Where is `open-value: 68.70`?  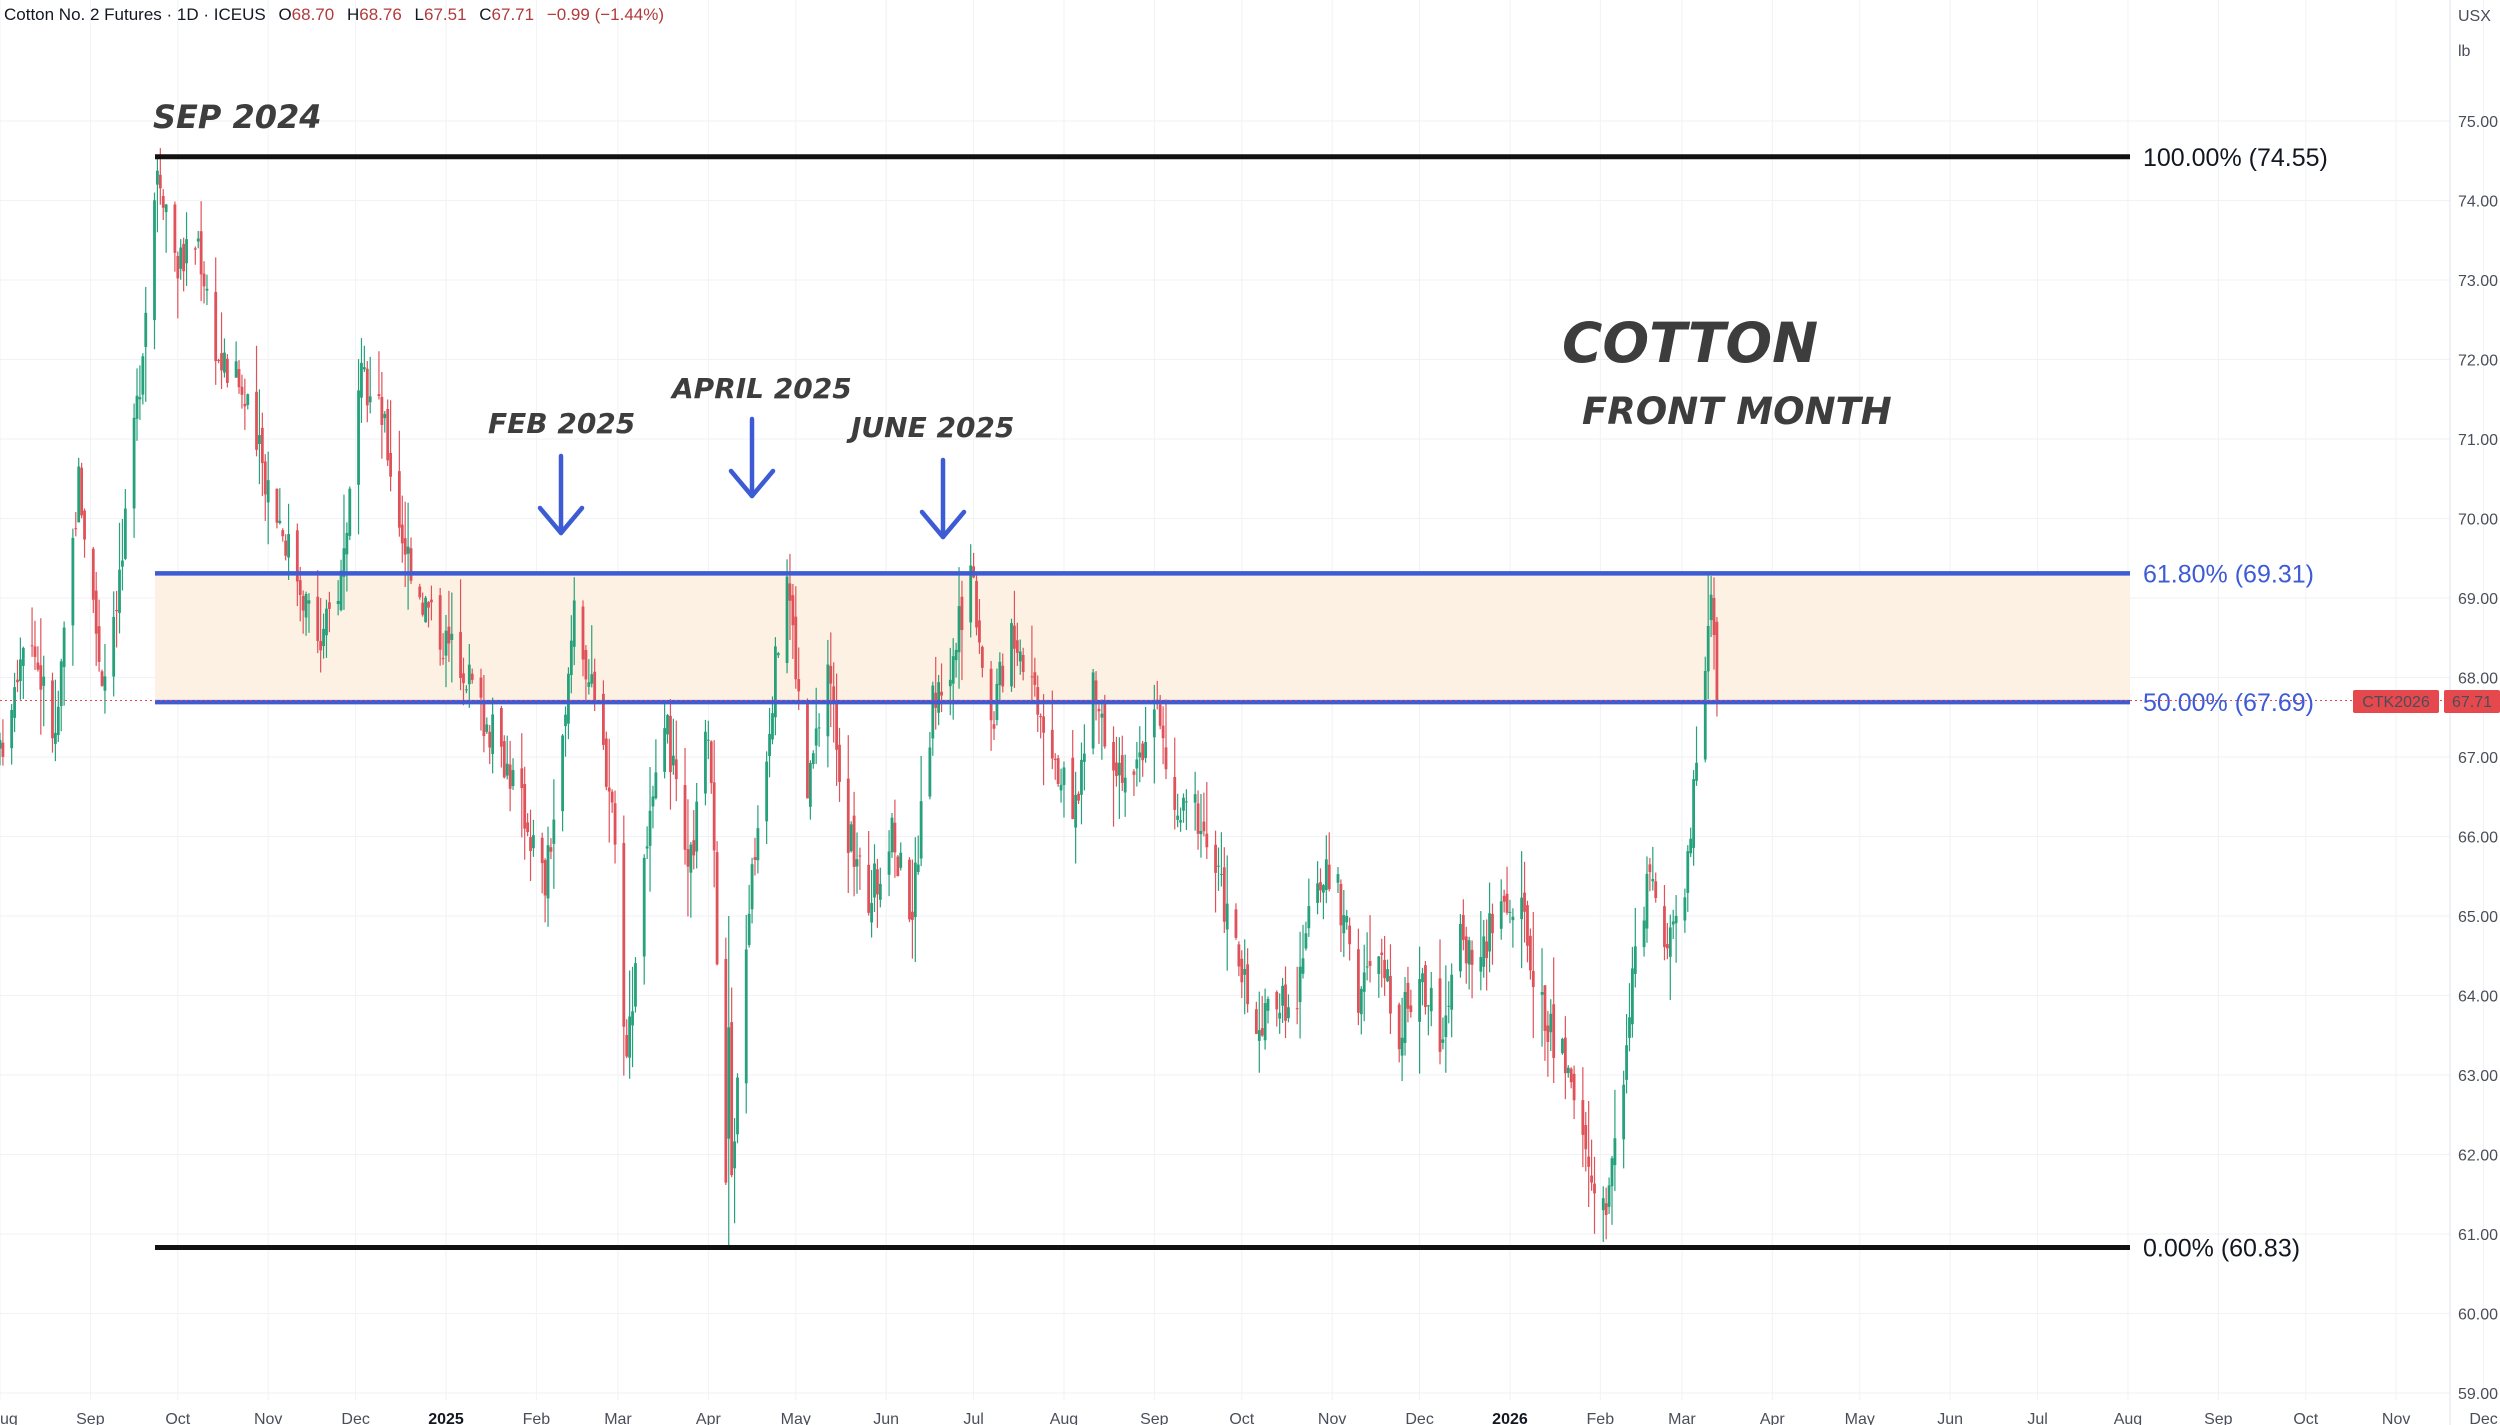
open-value: 68.70 is located at coordinates (313, 14).